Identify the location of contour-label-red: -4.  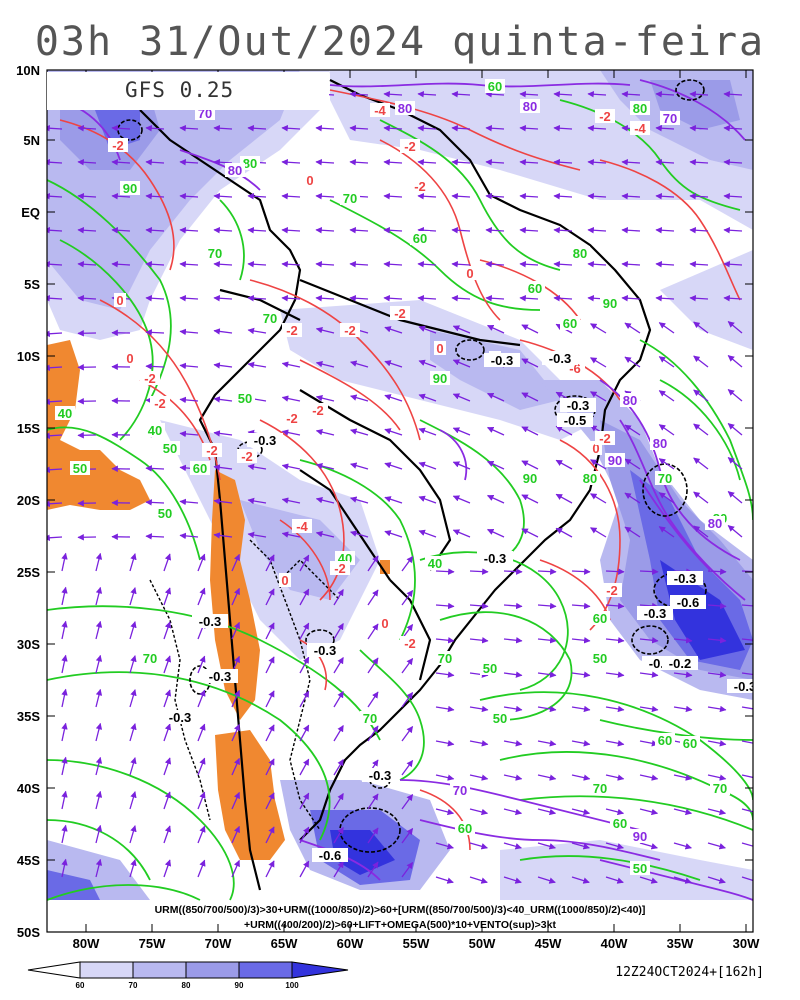
(380, 110).